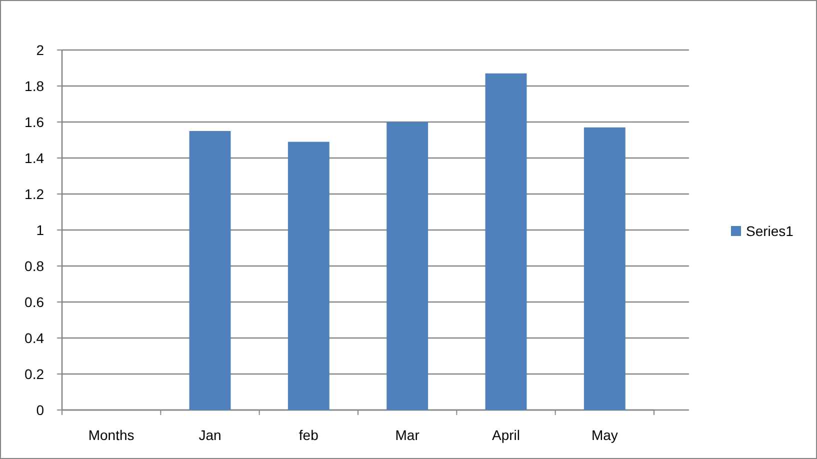  Describe the element at coordinates (40, 50) in the screenshot. I see `y-tick-label: 2` at that location.